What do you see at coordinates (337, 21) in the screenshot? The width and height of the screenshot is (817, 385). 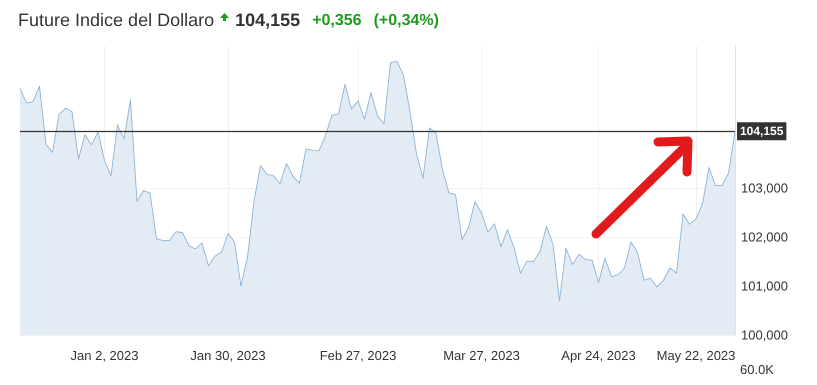 I see `text: +0,356` at bounding box center [337, 21].